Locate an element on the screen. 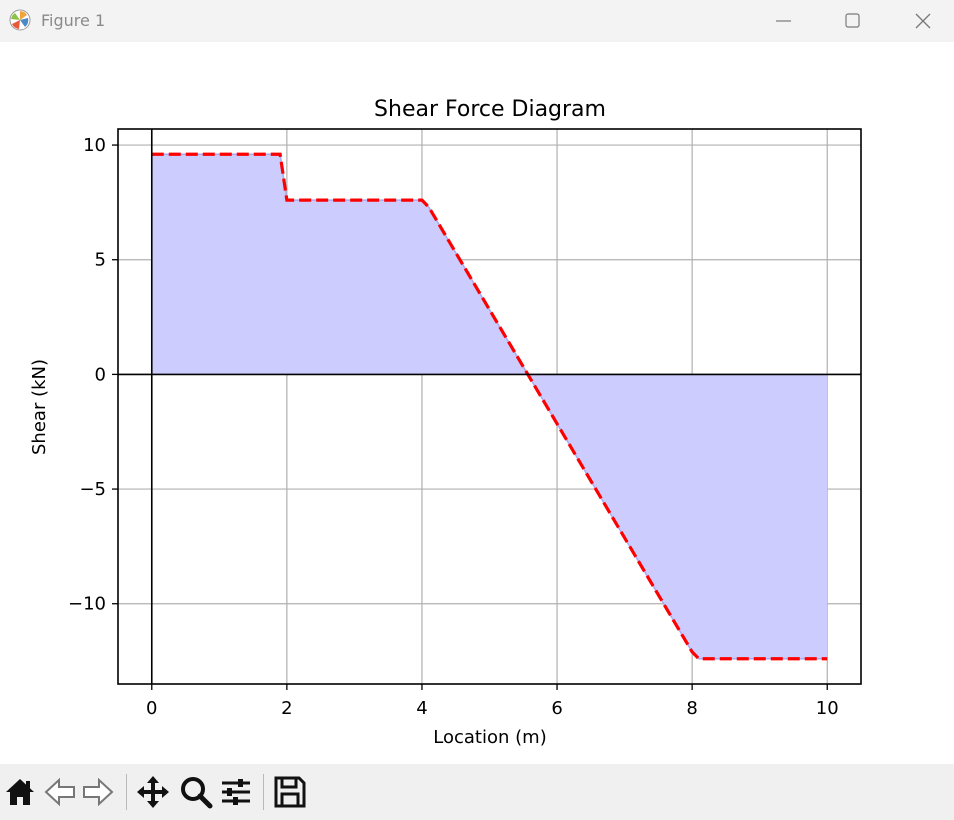  window-title: Figure 1 is located at coordinates (73, 20).